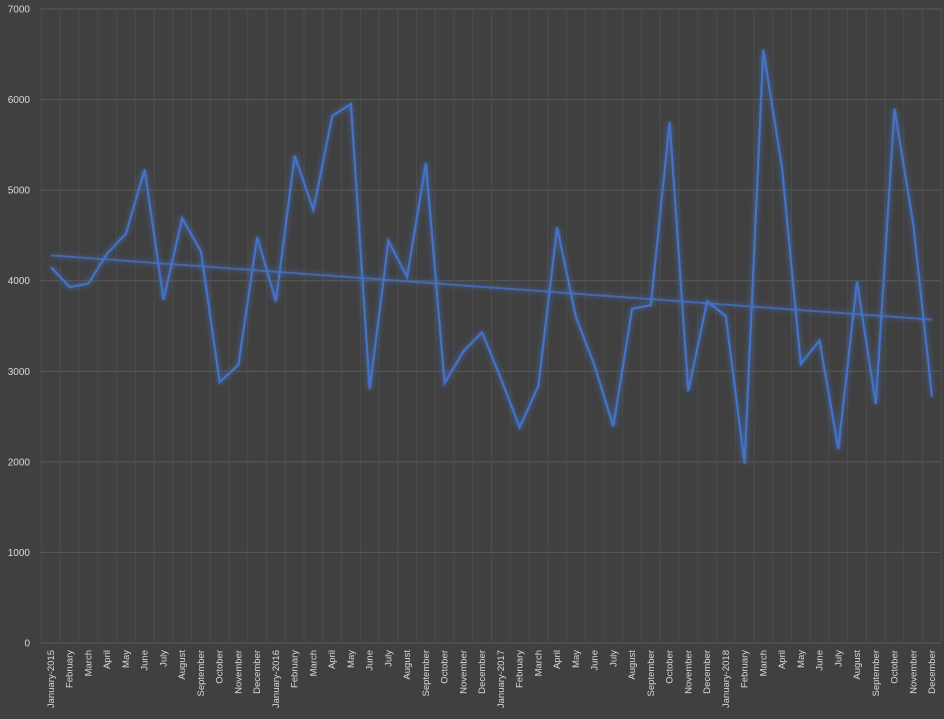 Image resolution: width=944 pixels, height=719 pixels. Describe the element at coordinates (491, 287) in the screenshot. I see `trendline` at that location.